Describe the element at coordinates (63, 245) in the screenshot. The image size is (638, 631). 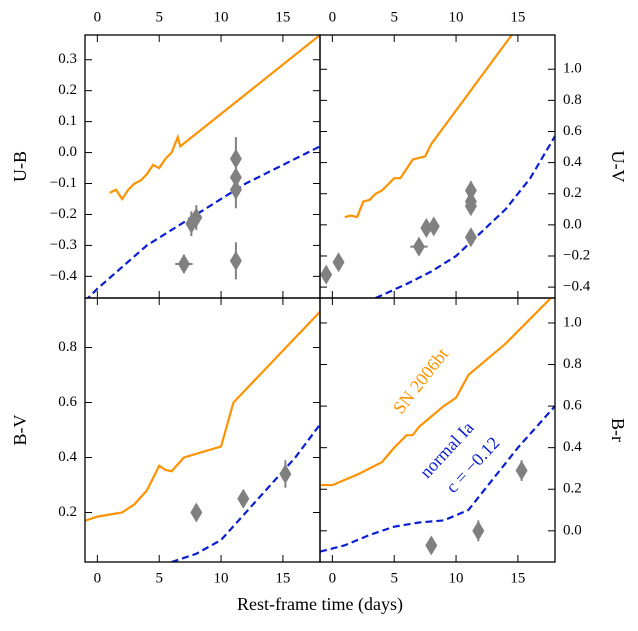
I see `y-tick-label: −0.3` at that location.